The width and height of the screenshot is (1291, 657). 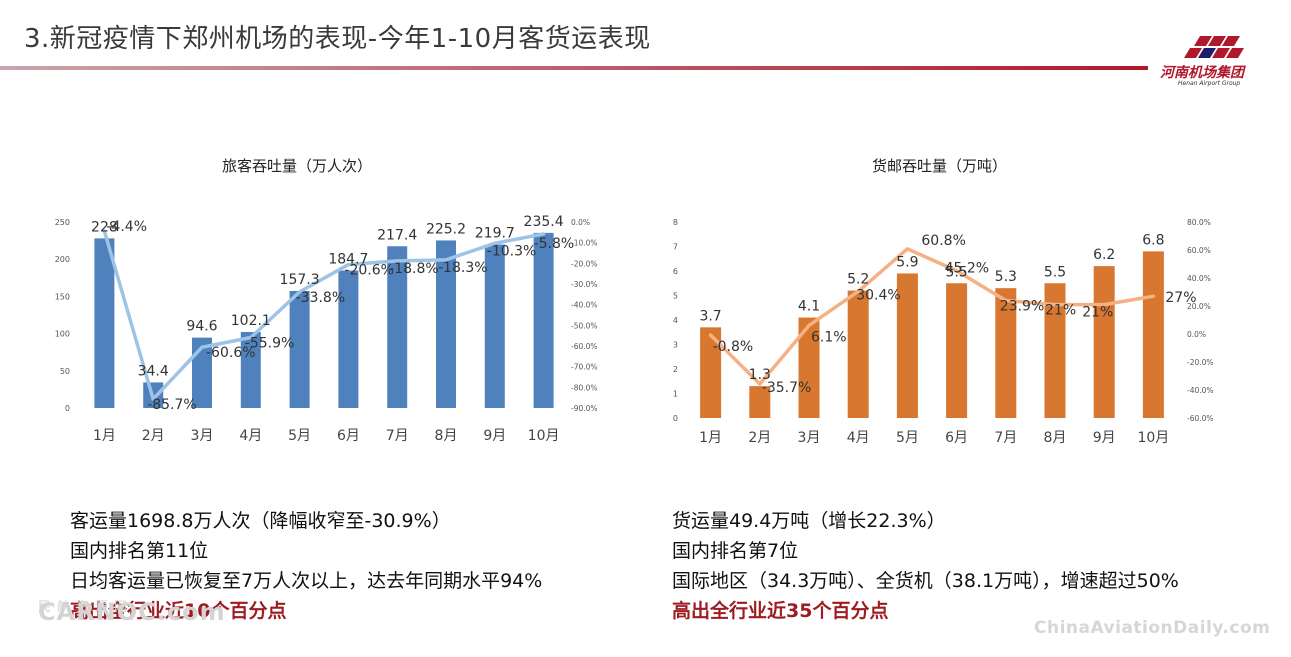 What do you see at coordinates (348, 260) in the screenshot?
I see `bar-value-label: 184.7` at bounding box center [348, 260].